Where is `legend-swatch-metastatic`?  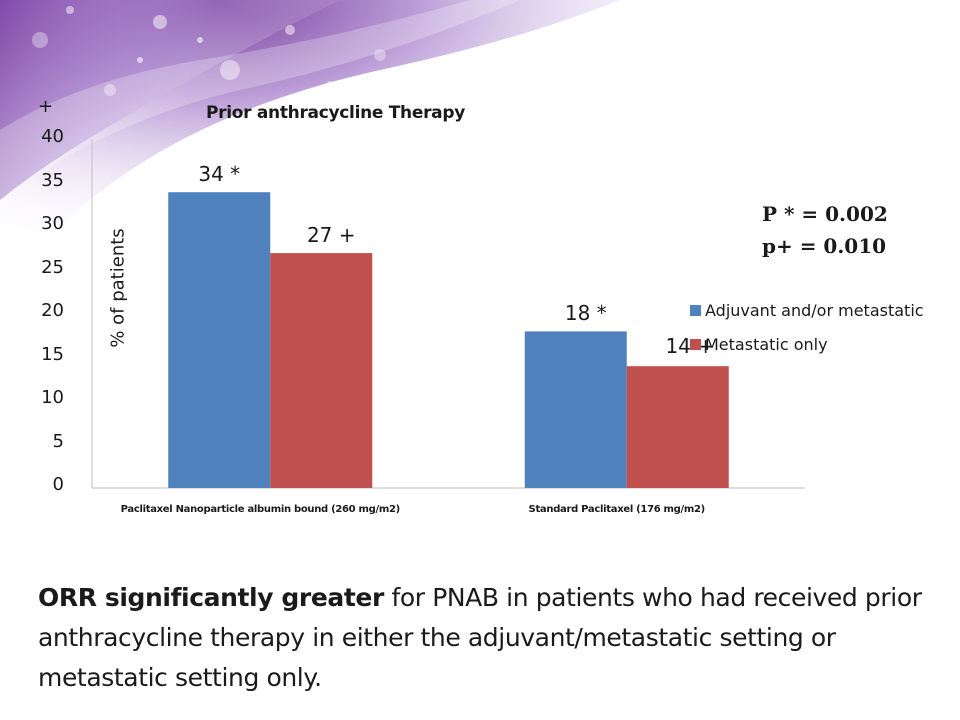 legend-swatch-metastatic is located at coordinates (695, 344).